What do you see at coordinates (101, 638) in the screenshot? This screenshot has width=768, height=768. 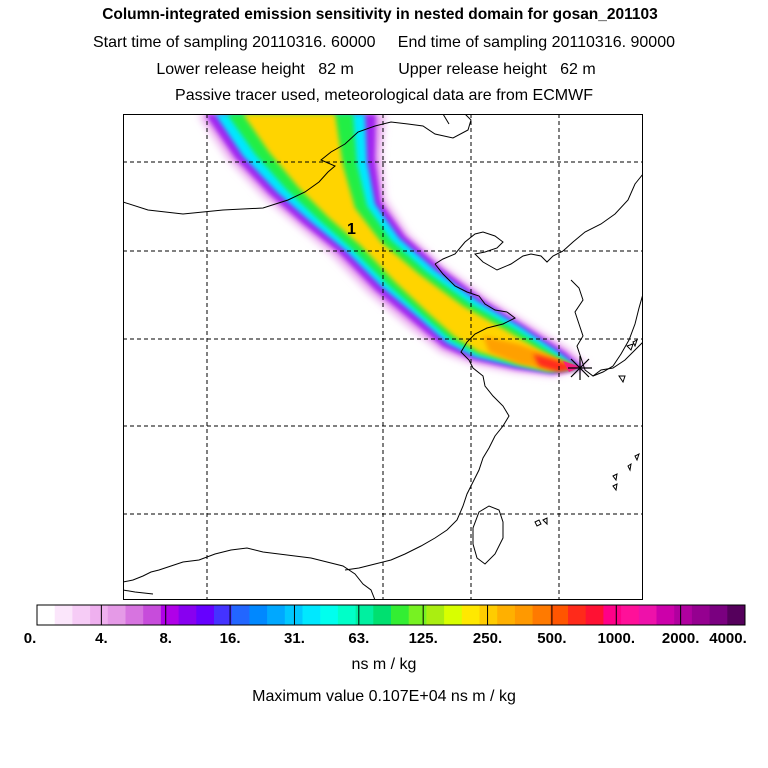 I see `colorbar-tick-label: 4.` at bounding box center [101, 638].